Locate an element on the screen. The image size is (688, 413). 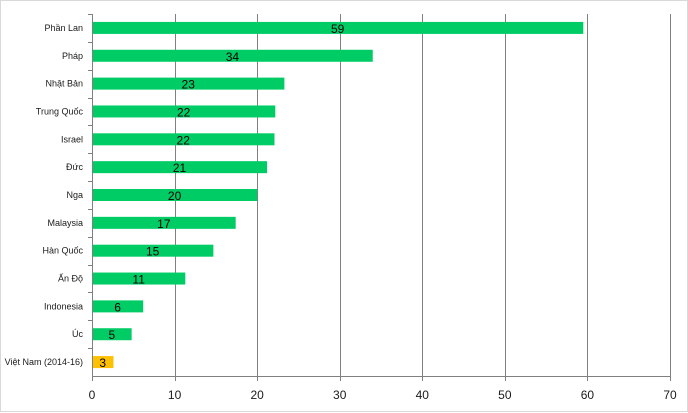
data-label-4: 22 is located at coordinates (184, 140).